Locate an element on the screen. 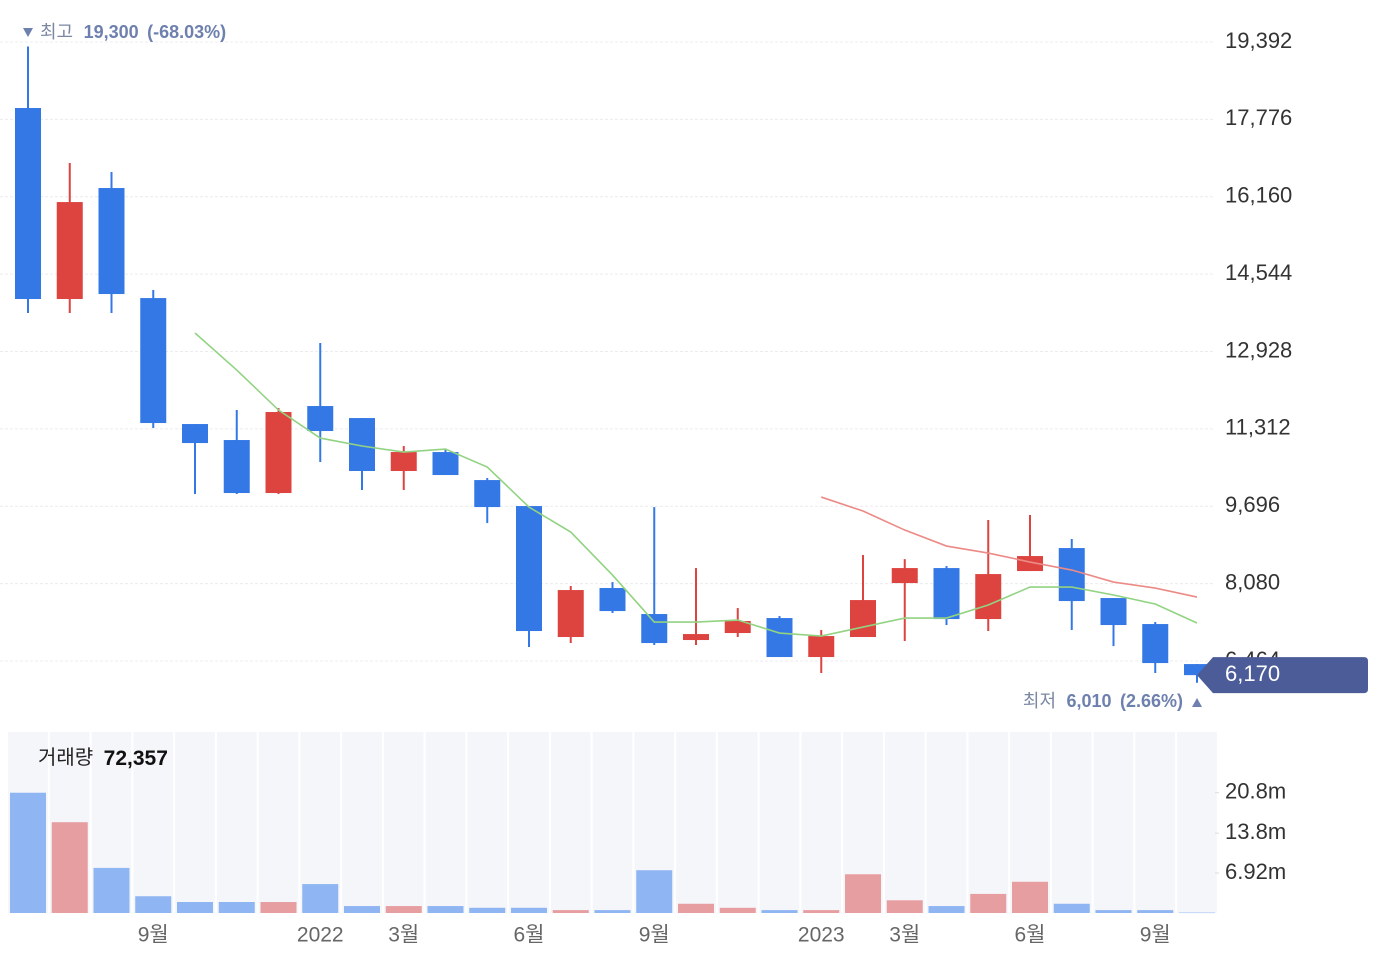 The image size is (1382, 972). y-tick-label: 14,544 is located at coordinates (1258, 272).